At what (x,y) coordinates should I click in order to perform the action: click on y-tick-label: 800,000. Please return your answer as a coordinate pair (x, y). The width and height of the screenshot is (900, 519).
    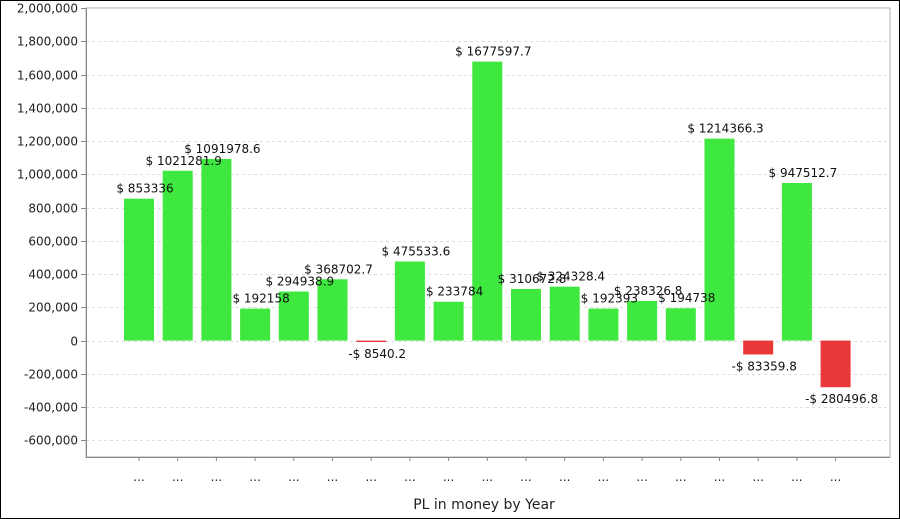
    Looking at the image, I should click on (53, 209).